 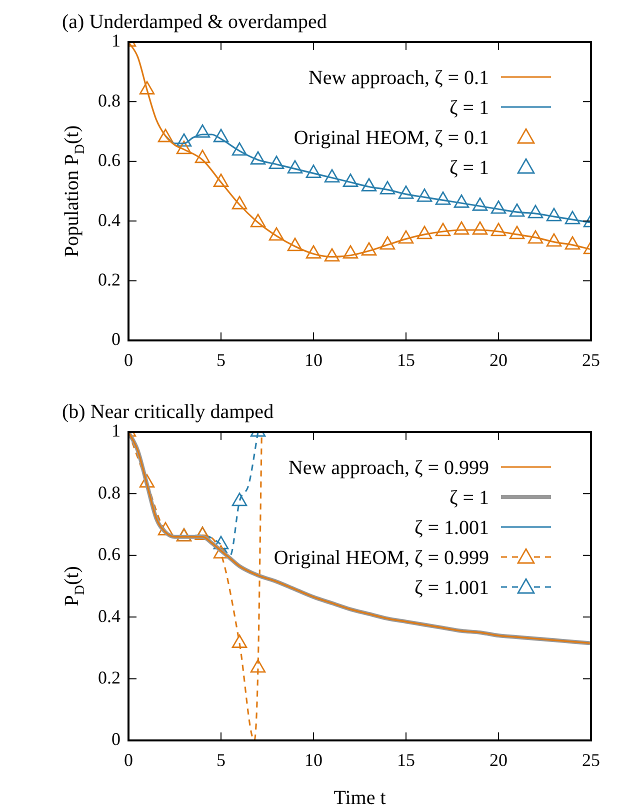 What do you see at coordinates (194, 22) in the screenshot?
I see `chart-title: (a) Underdamped & overdamped` at bounding box center [194, 22].